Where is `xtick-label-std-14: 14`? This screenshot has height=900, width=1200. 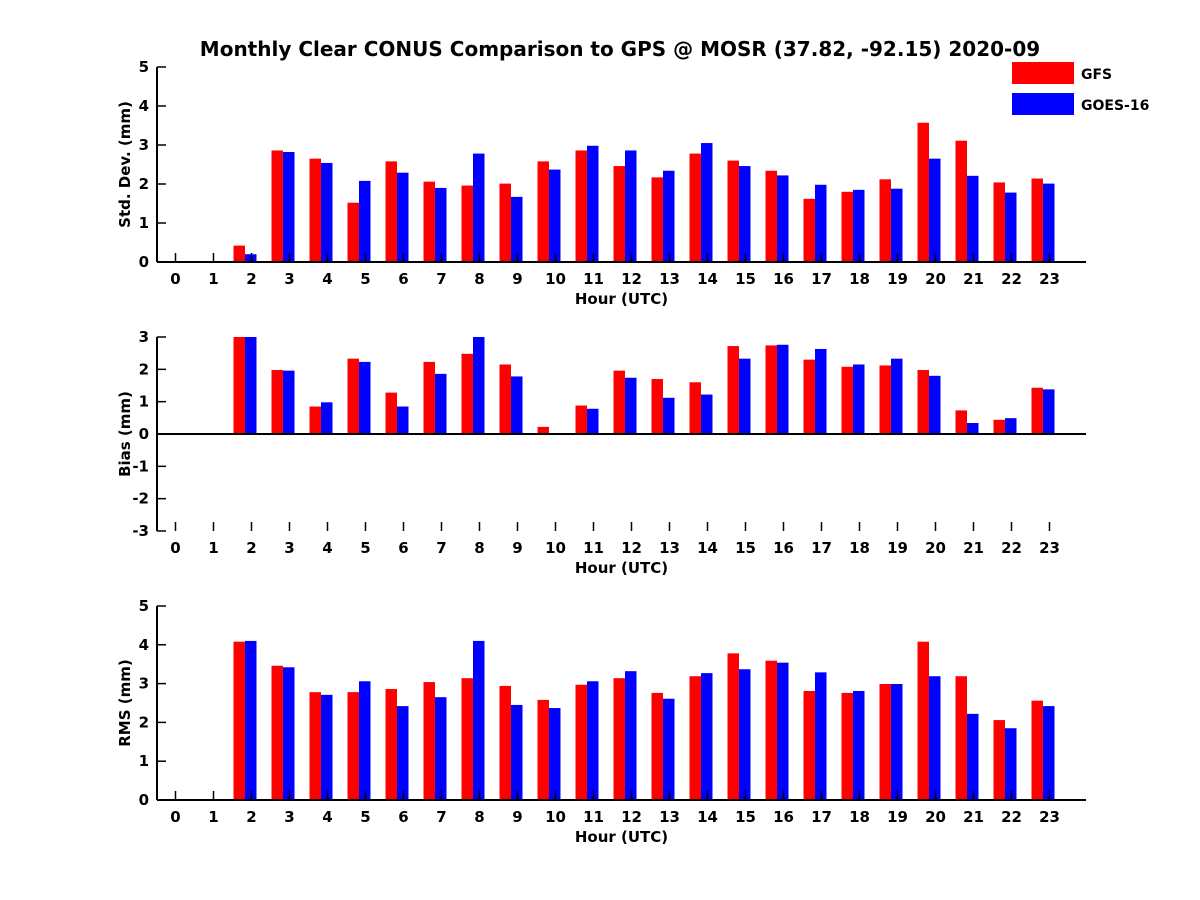
xtick-label-std-14: 14 is located at coordinates (707, 279).